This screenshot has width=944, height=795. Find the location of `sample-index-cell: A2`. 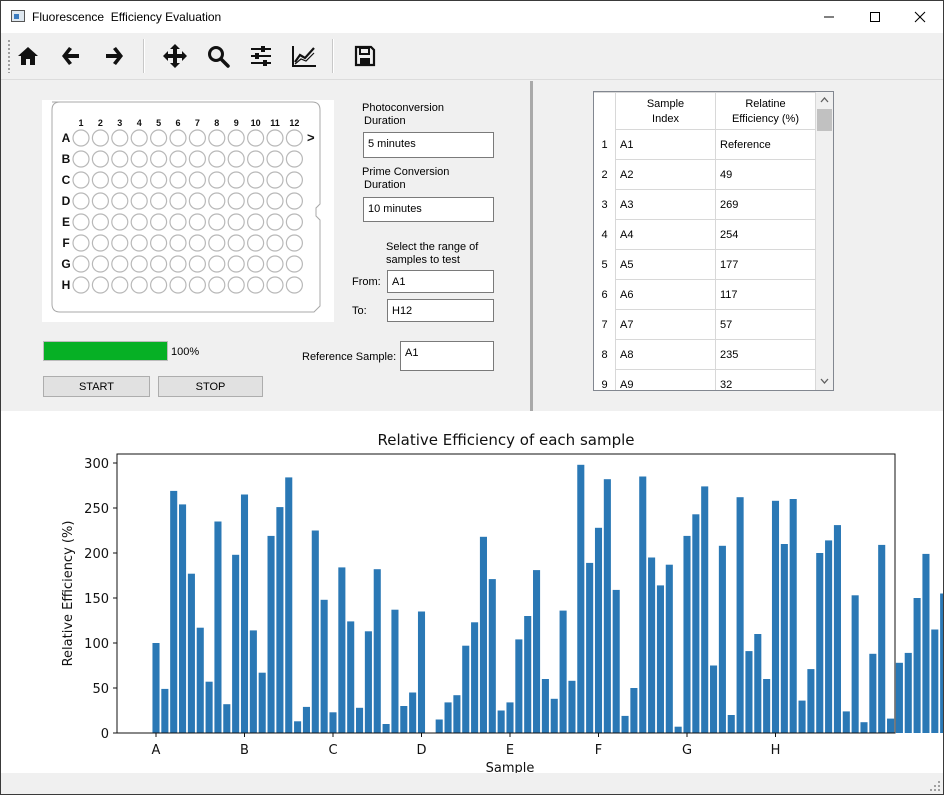

sample-index-cell: A2 is located at coordinates (627, 175).